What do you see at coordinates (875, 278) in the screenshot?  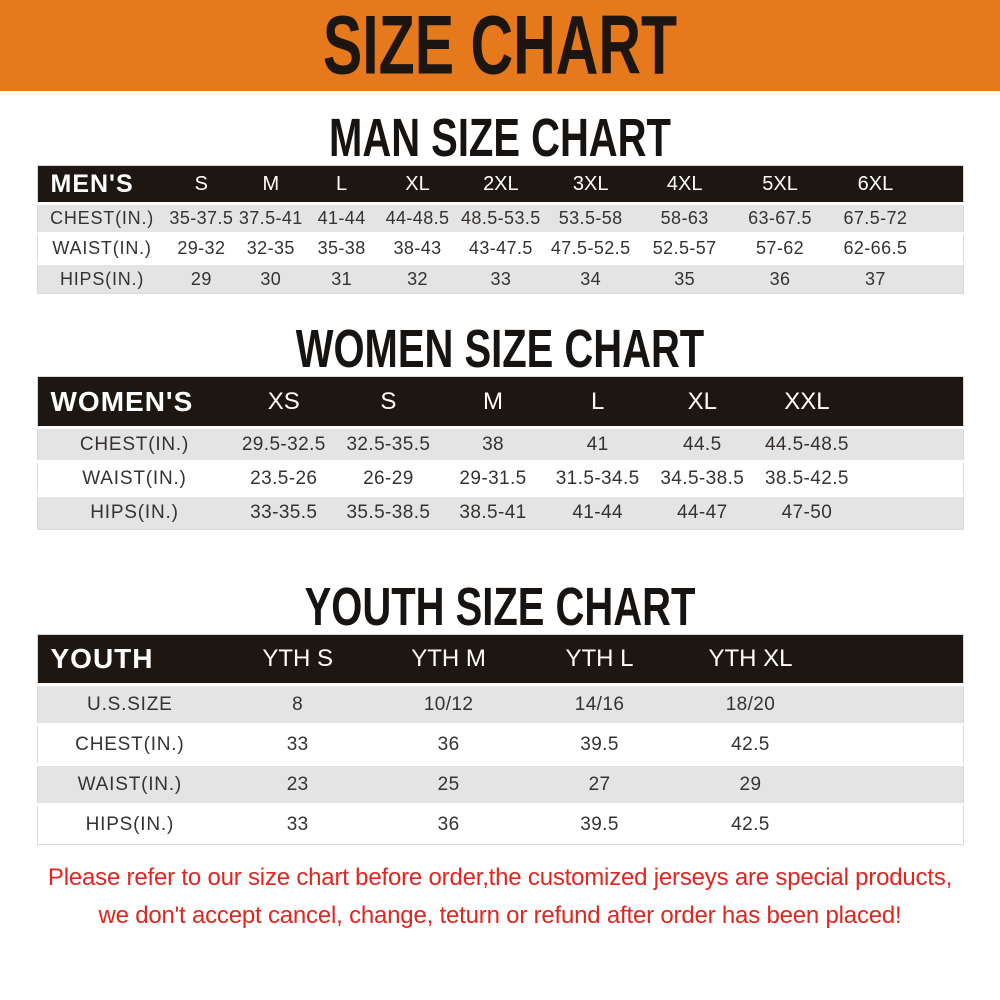 I see `man-value-cell: 37` at bounding box center [875, 278].